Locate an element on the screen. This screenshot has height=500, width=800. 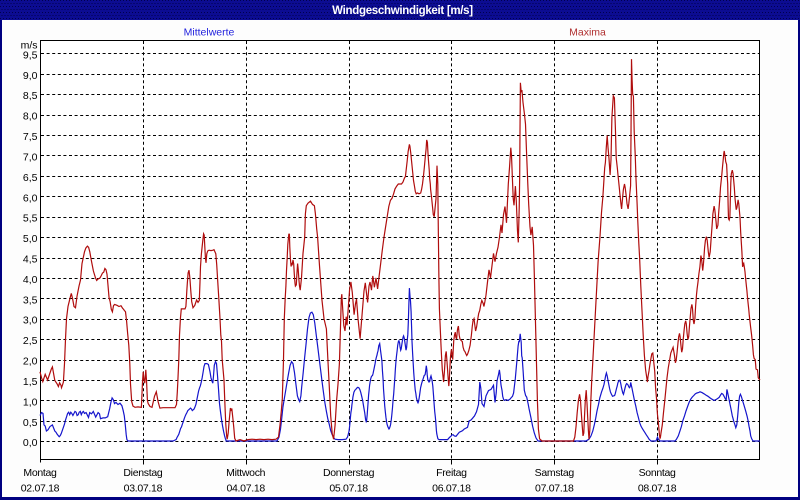
svg-text: 05.07.18 is located at coordinates (348, 488).